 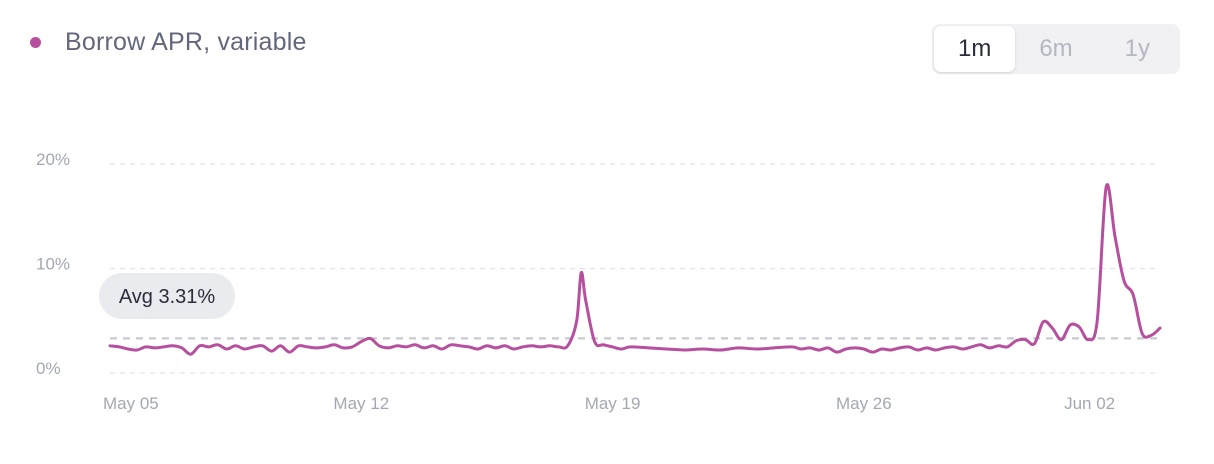 I want to click on x-tick-label: May 12, so click(x=361, y=403).